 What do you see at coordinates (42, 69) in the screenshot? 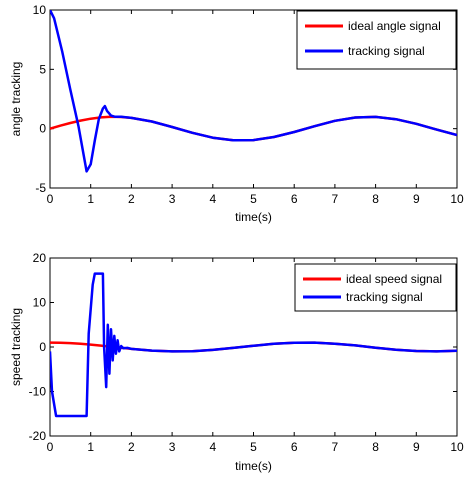
I see `y-tick-label: 5` at bounding box center [42, 69].